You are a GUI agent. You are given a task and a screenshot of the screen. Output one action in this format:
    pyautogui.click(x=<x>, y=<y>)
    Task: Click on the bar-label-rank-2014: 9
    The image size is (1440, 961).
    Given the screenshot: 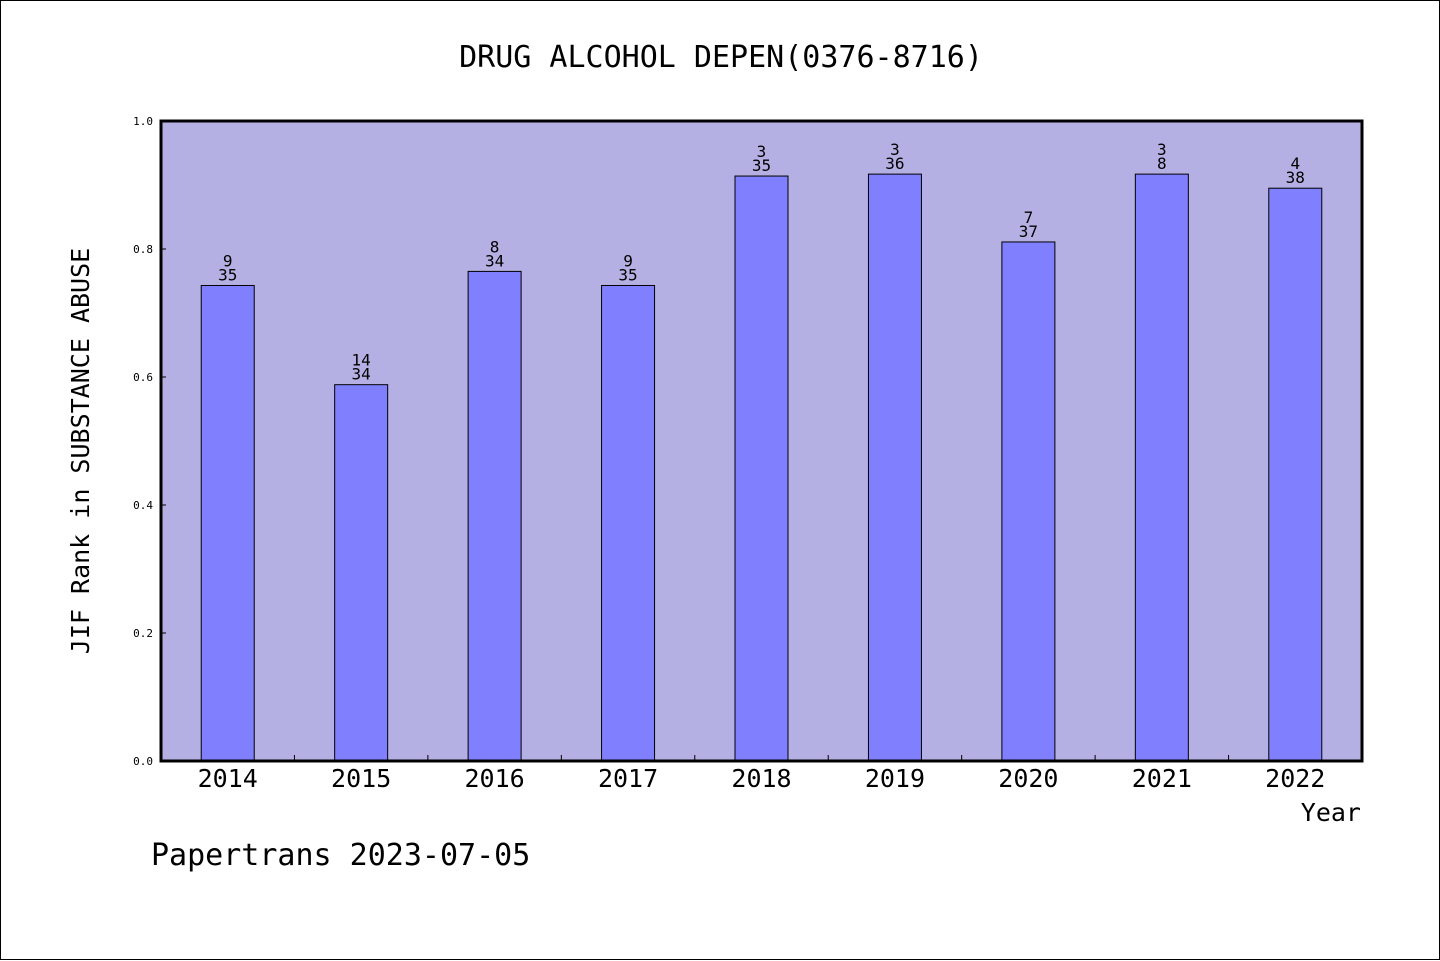 What is the action you would take?
    pyautogui.click(x=228, y=260)
    